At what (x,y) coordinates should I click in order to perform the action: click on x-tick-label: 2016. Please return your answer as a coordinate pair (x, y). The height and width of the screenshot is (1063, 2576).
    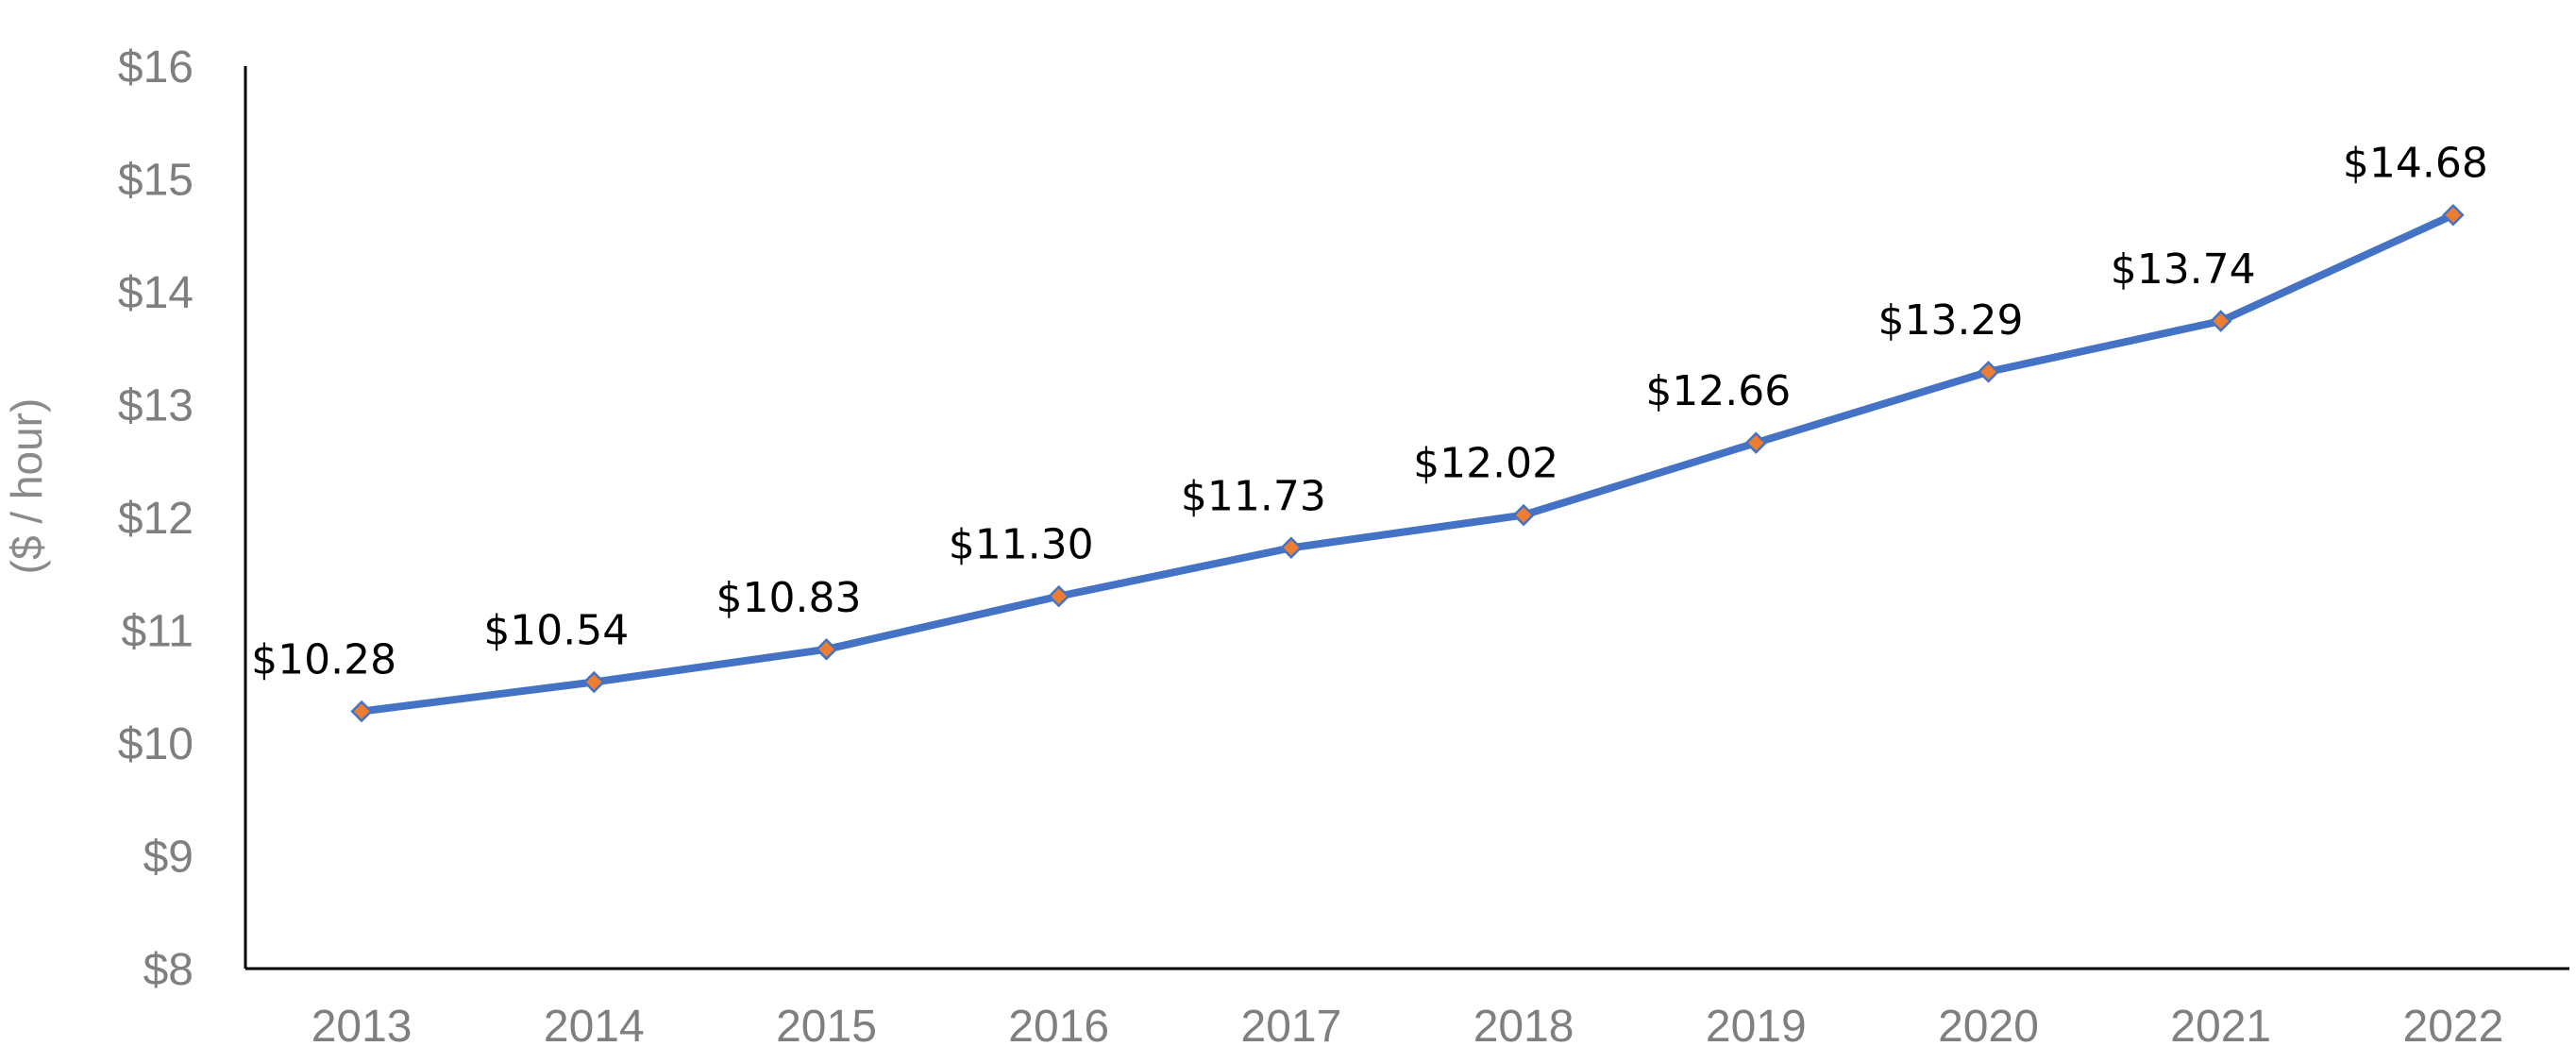
    Looking at the image, I should click on (1058, 1027).